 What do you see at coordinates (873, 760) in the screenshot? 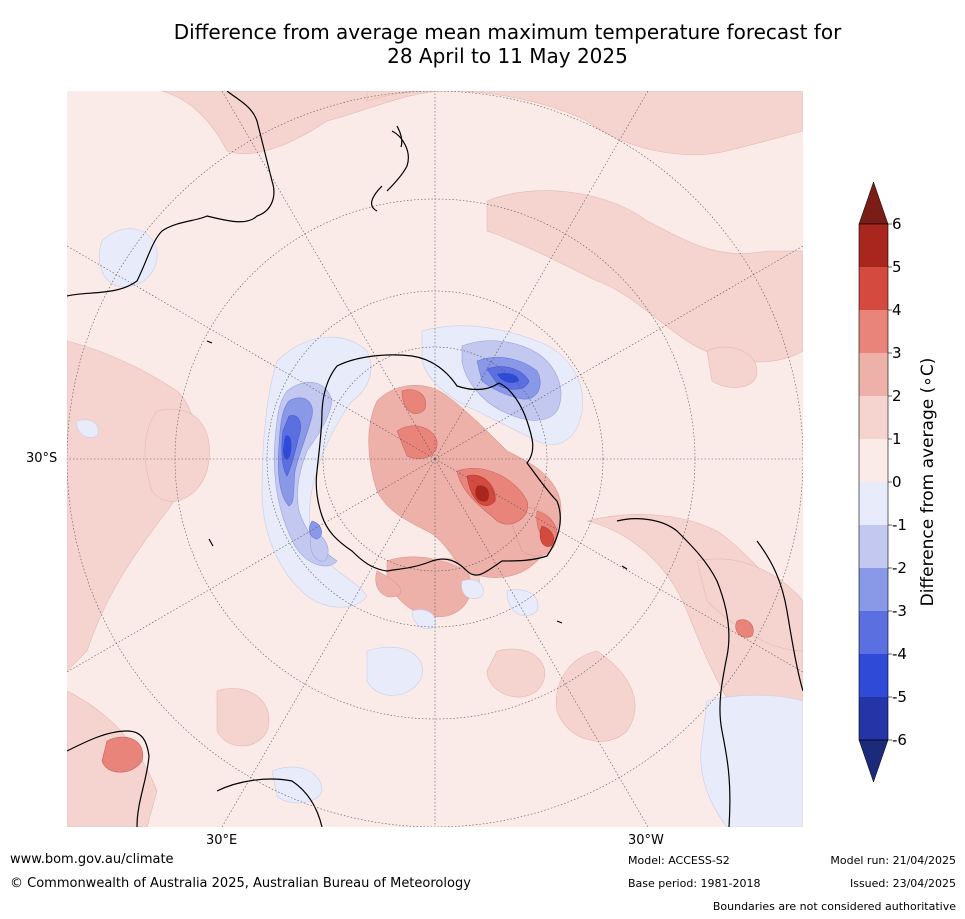
I see `colorbar-bottom-arrow` at bounding box center [873, 760].